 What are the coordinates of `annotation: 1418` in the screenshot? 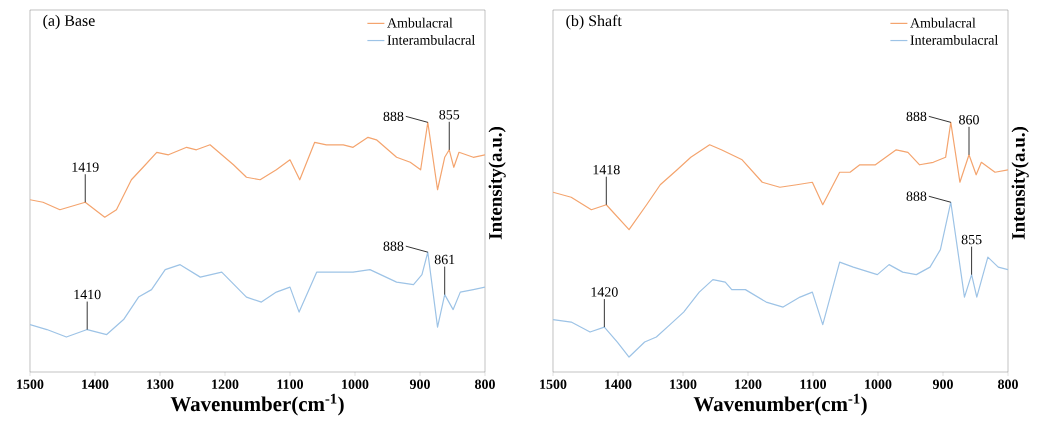 It's located at (606, 169).